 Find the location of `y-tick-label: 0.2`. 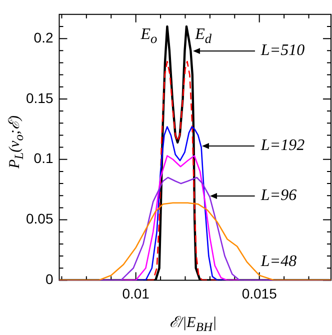

y-tick-label: 0.2 is located at coordinates (44, 37).